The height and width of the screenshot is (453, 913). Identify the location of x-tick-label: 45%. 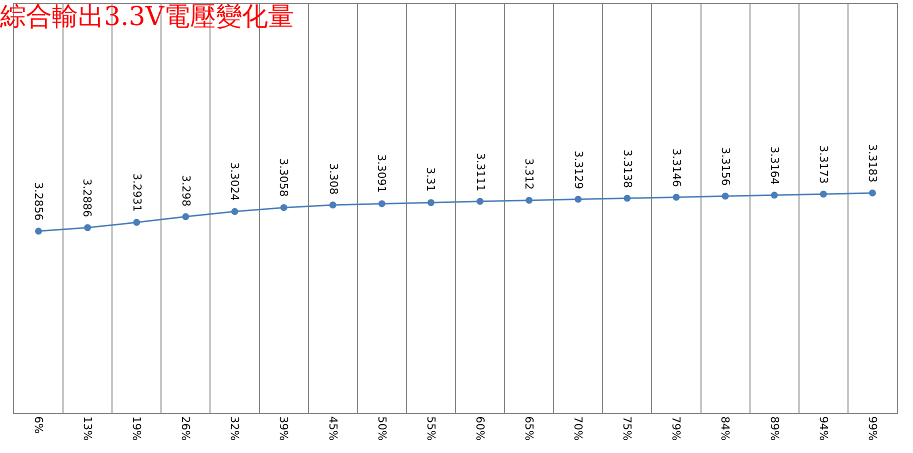
(333, 428).